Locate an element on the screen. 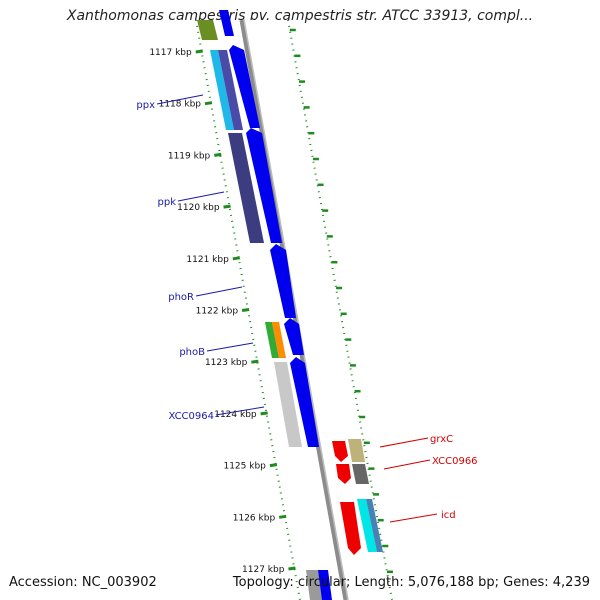 This screenshot has width=600, height=600. gene-label: ppx is located at coordinates (145, 105).